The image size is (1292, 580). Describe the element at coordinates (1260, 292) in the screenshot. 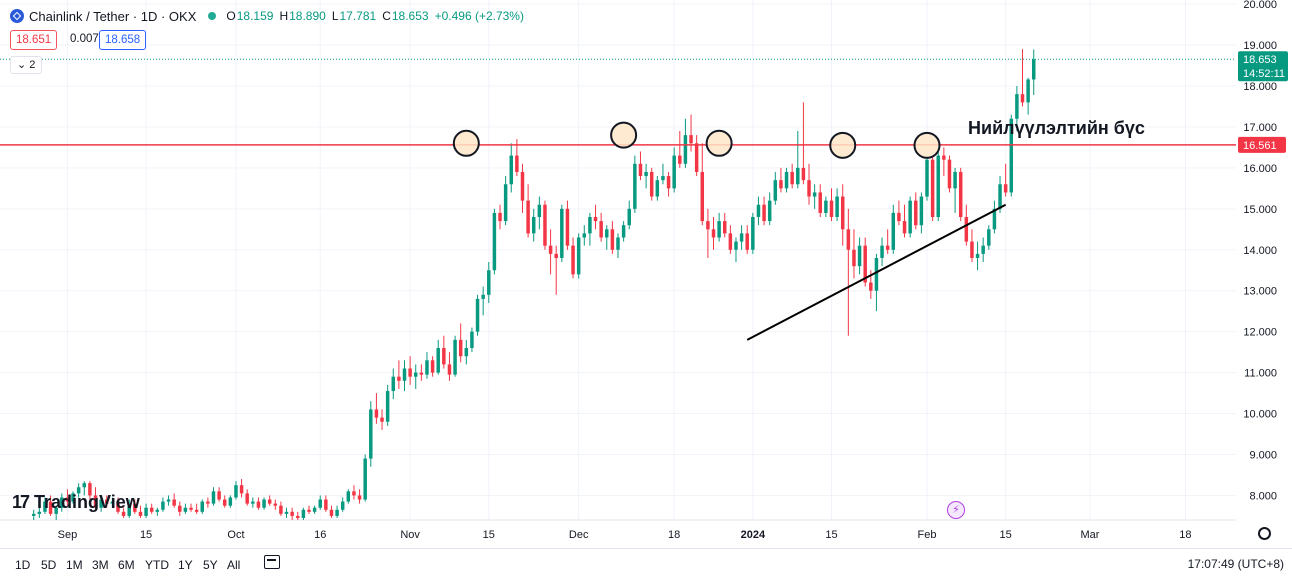

I see `y-tick-label: 13.000` at that location.